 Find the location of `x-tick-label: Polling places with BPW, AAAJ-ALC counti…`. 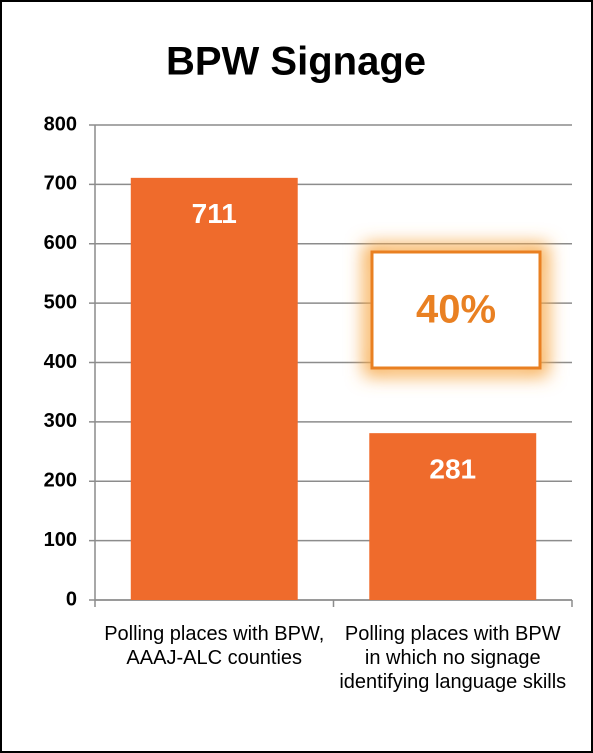

x-tick-label: Polling places with BPW, AAAJ-ALC counti… is located at coordinates (214, 646).